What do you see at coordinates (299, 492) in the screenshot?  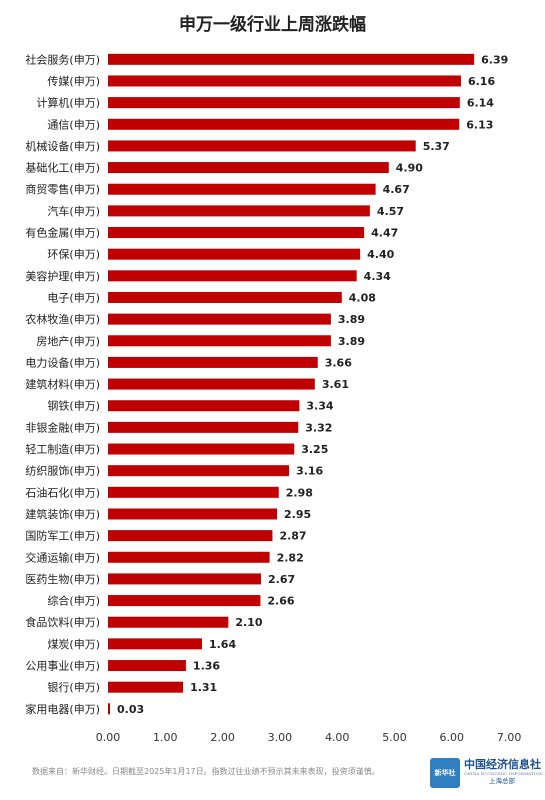 I see `value-label: 2.98` at bounding box center [299, 492].